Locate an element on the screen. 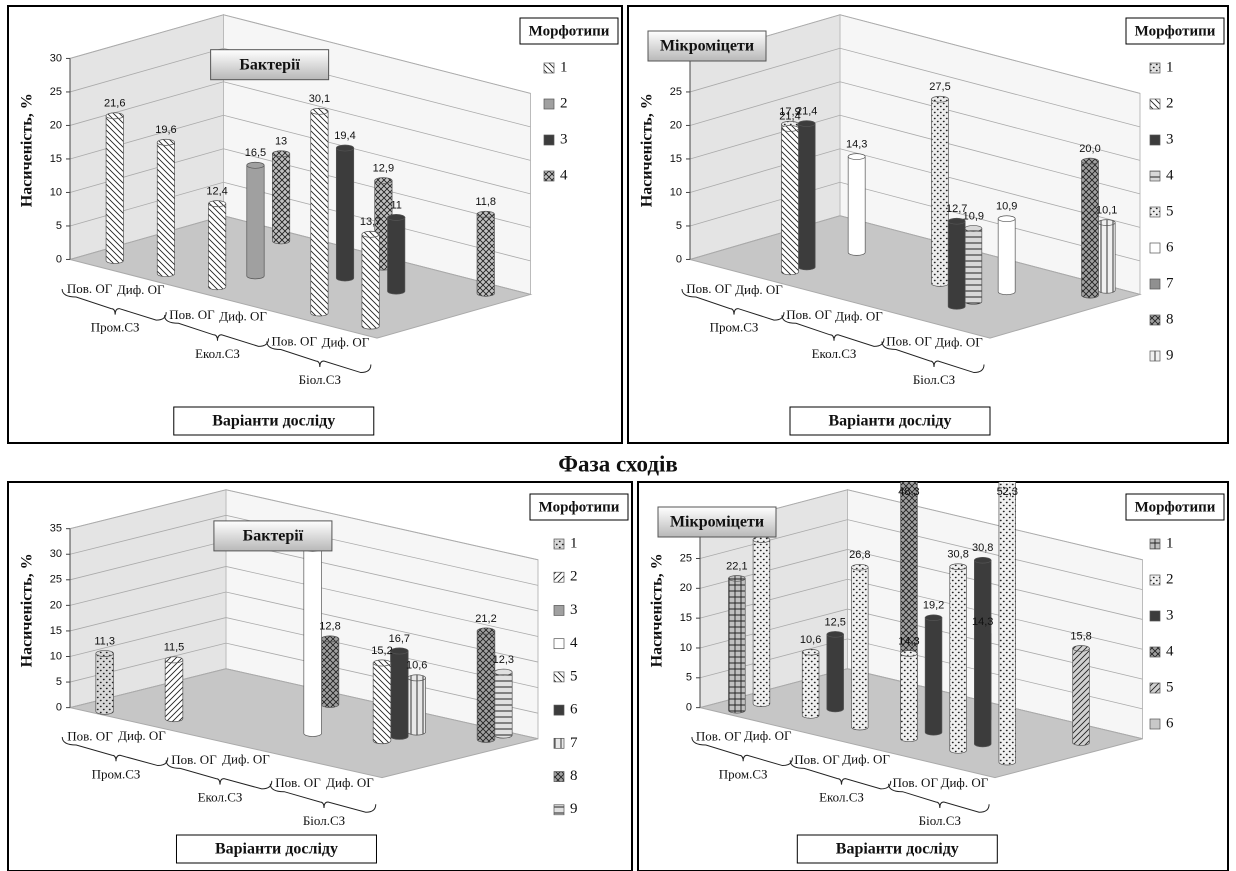  value-label: 48,3 is located at coordinates (908, 492).